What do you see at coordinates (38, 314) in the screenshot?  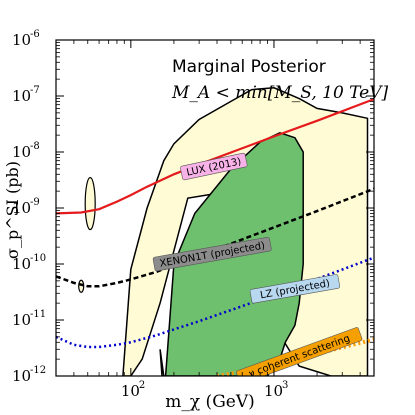 I see `y-tick-exponent: -11` at bounding box center [38, 314].